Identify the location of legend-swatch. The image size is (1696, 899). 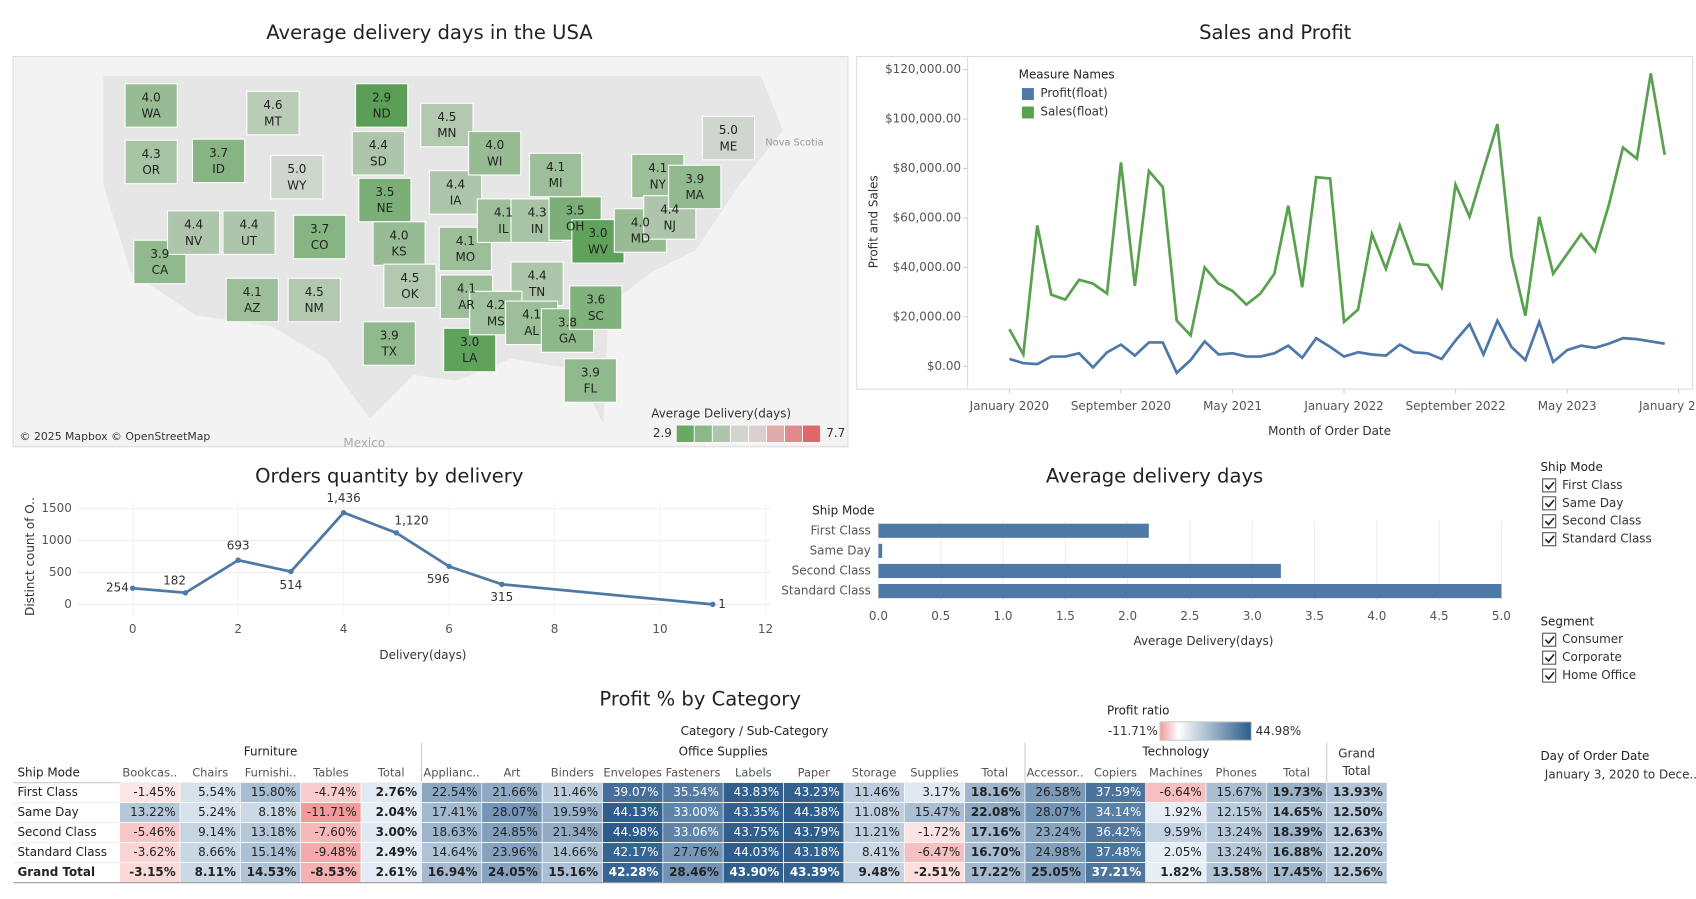
(1027, 94).